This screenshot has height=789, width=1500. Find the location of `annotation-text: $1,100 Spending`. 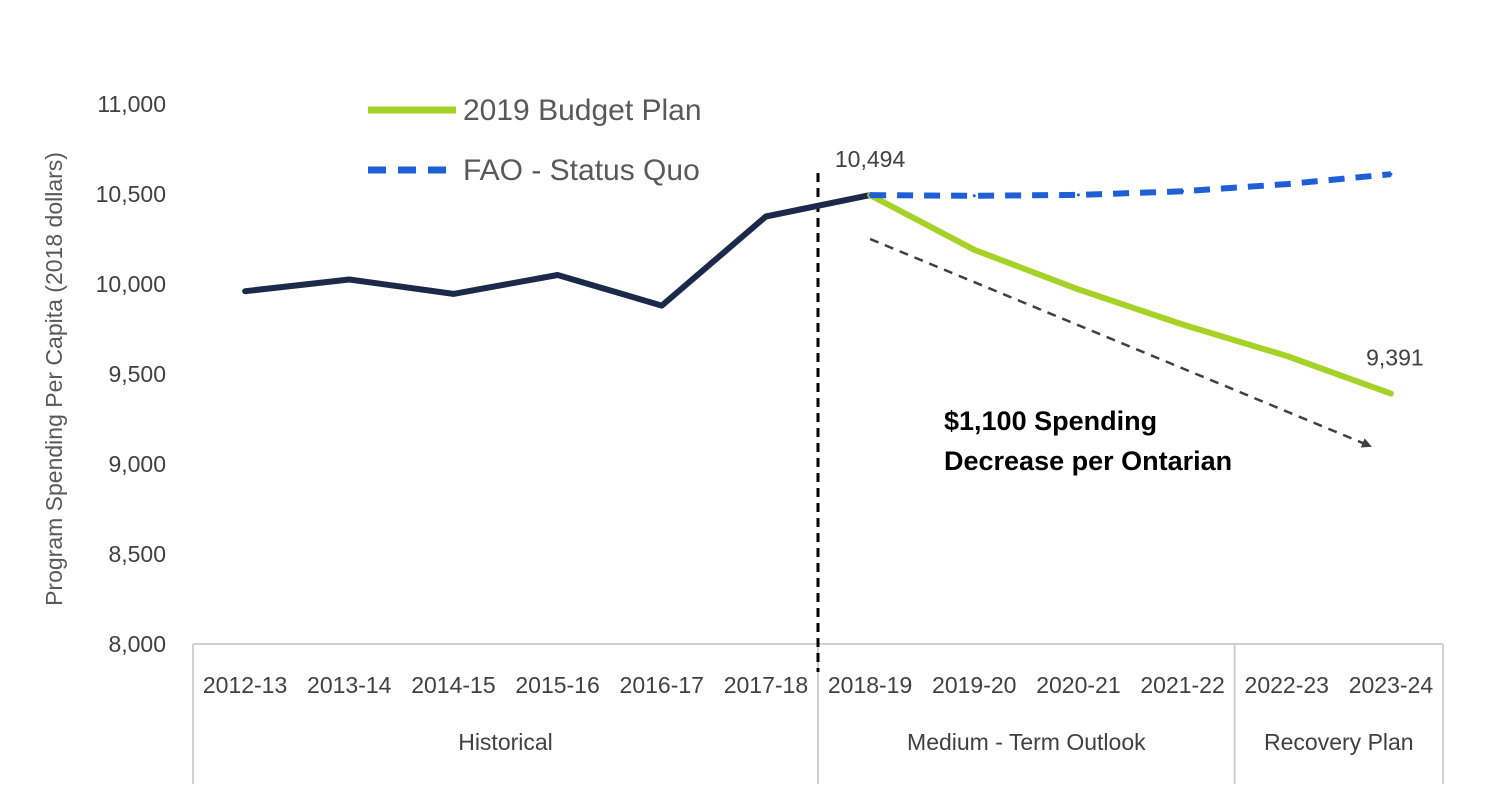

annotation-text: $1,100 Spending is located at coordinates (1050, 421).